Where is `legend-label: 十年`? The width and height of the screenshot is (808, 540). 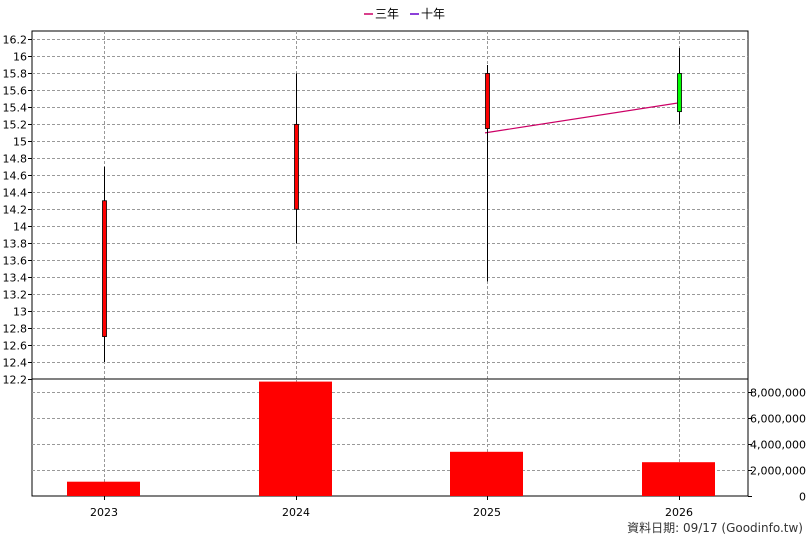
legend-label: 十年 is located at coordinates (433, 14).